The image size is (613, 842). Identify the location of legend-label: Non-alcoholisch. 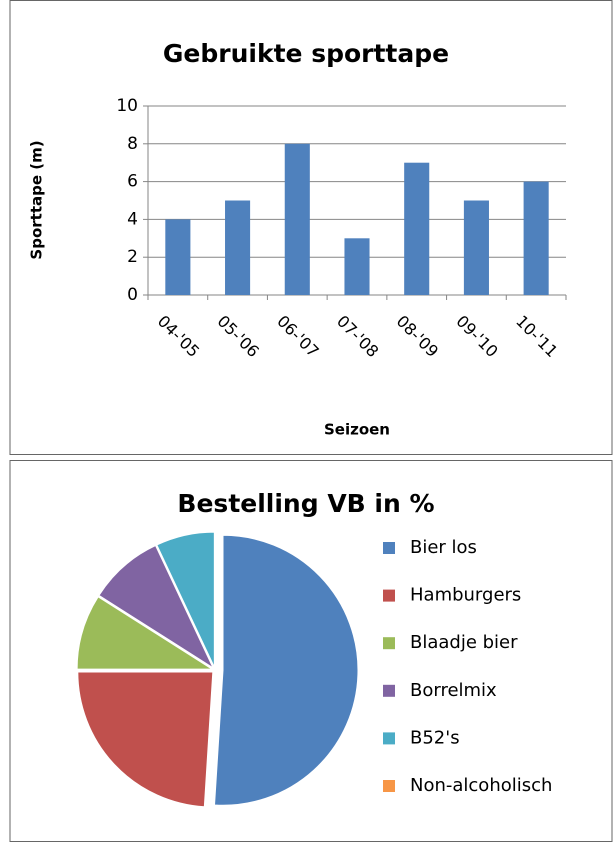
(481, 785).